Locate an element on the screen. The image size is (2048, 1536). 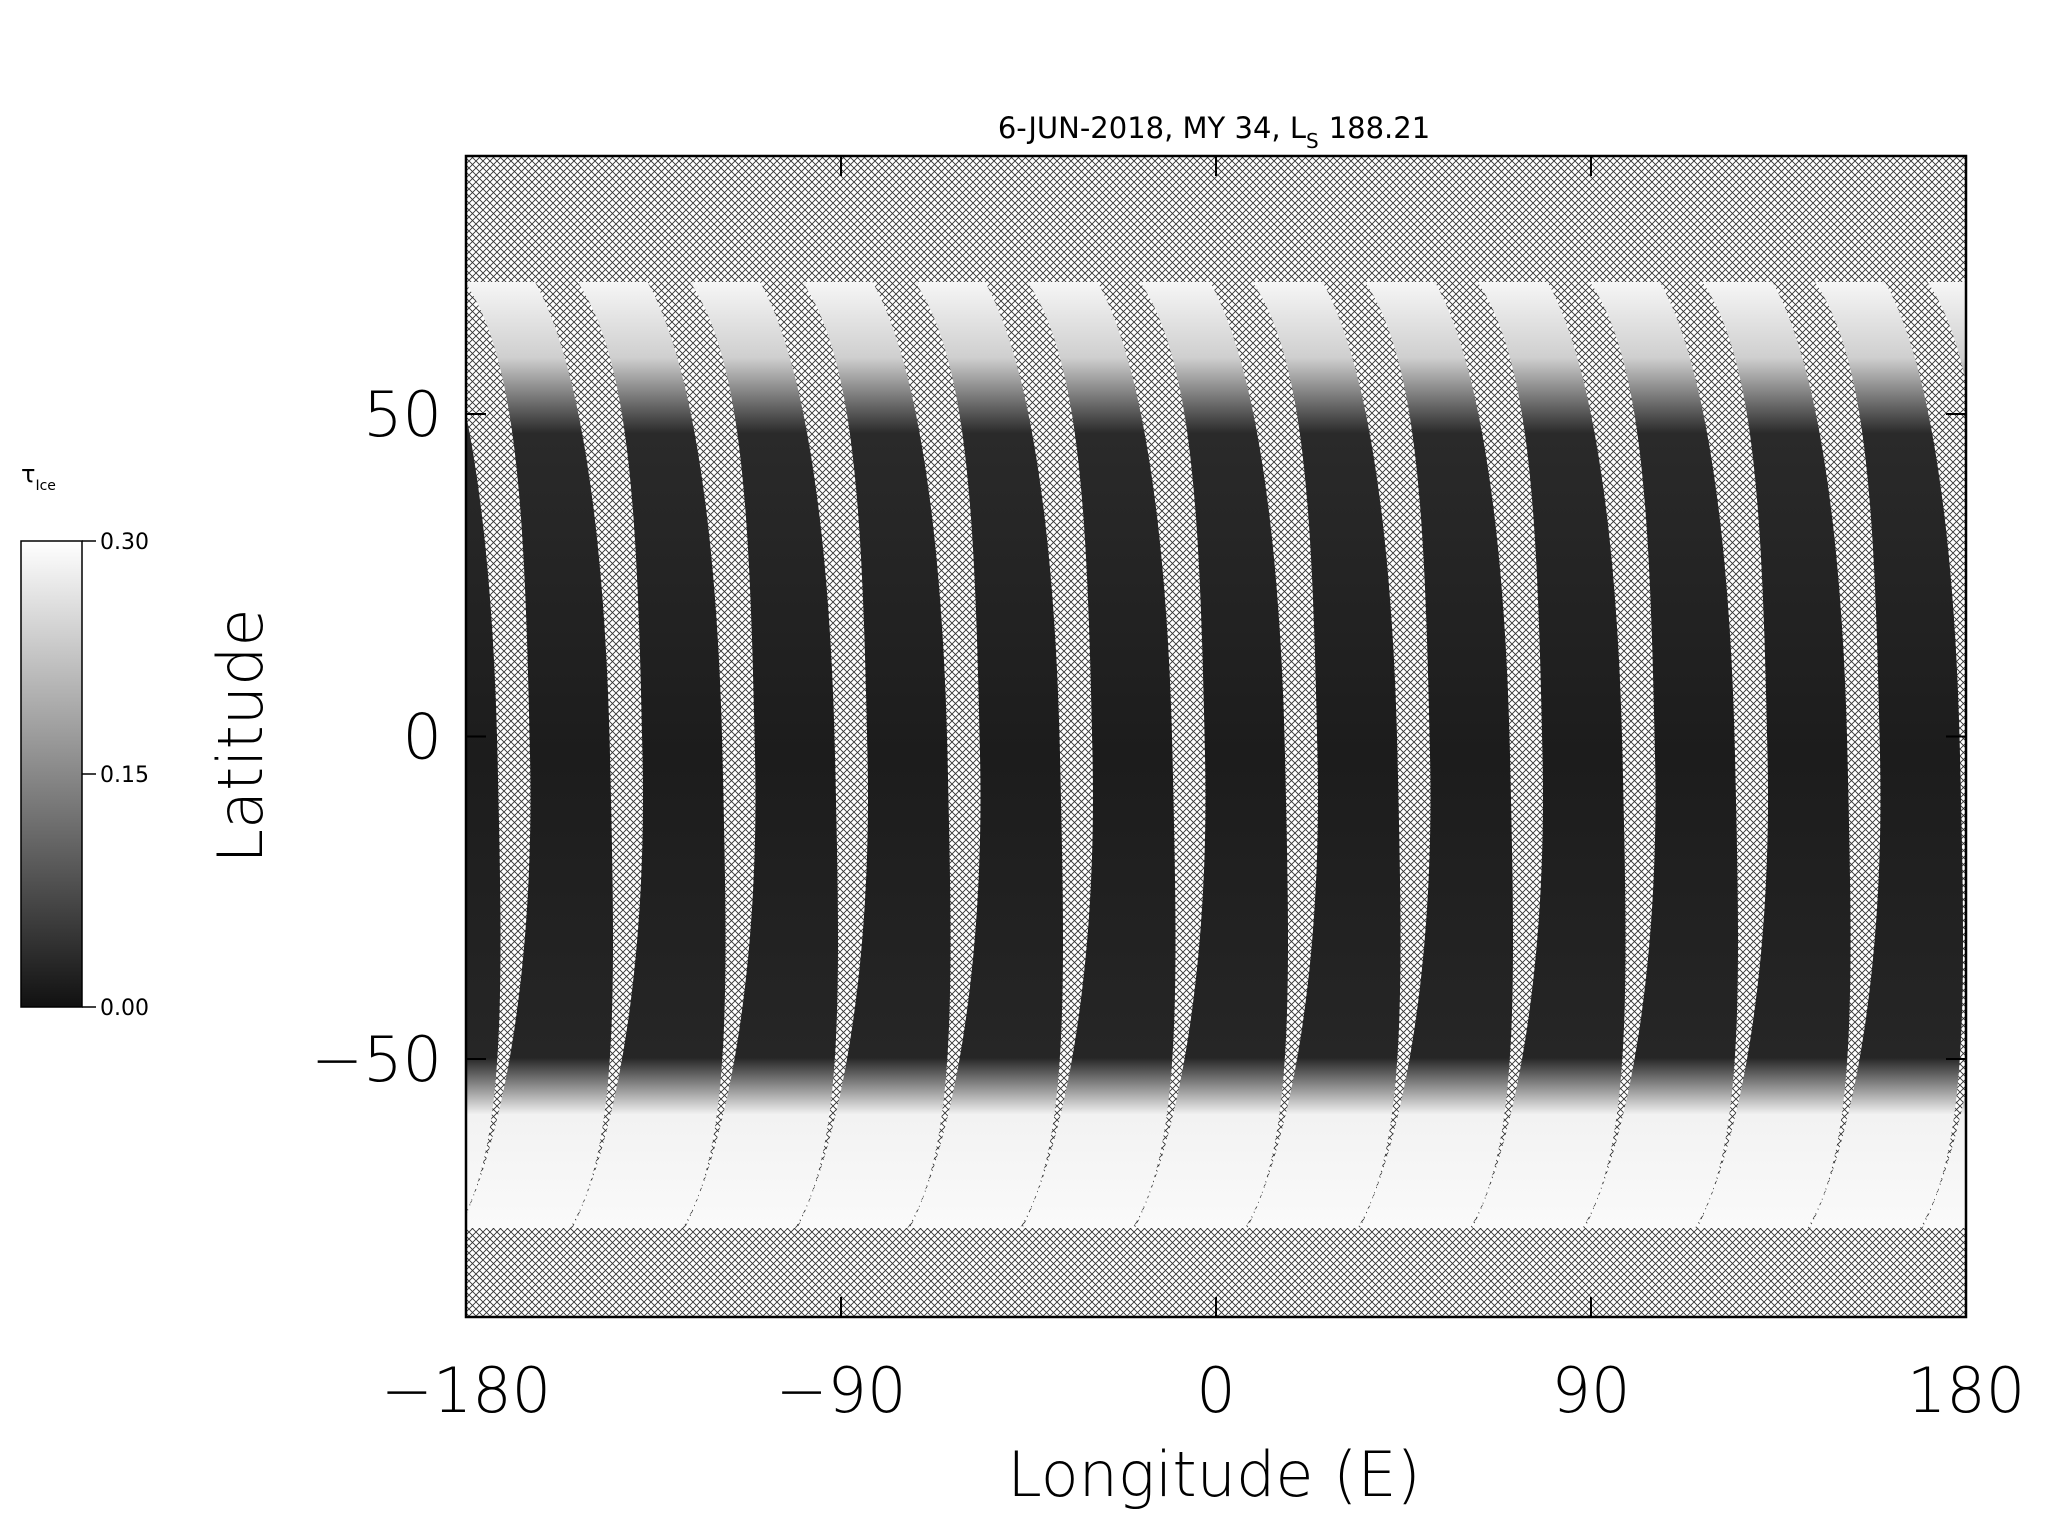
colorbar-tick-label: 0.30 is located at coordinates (124, 542).